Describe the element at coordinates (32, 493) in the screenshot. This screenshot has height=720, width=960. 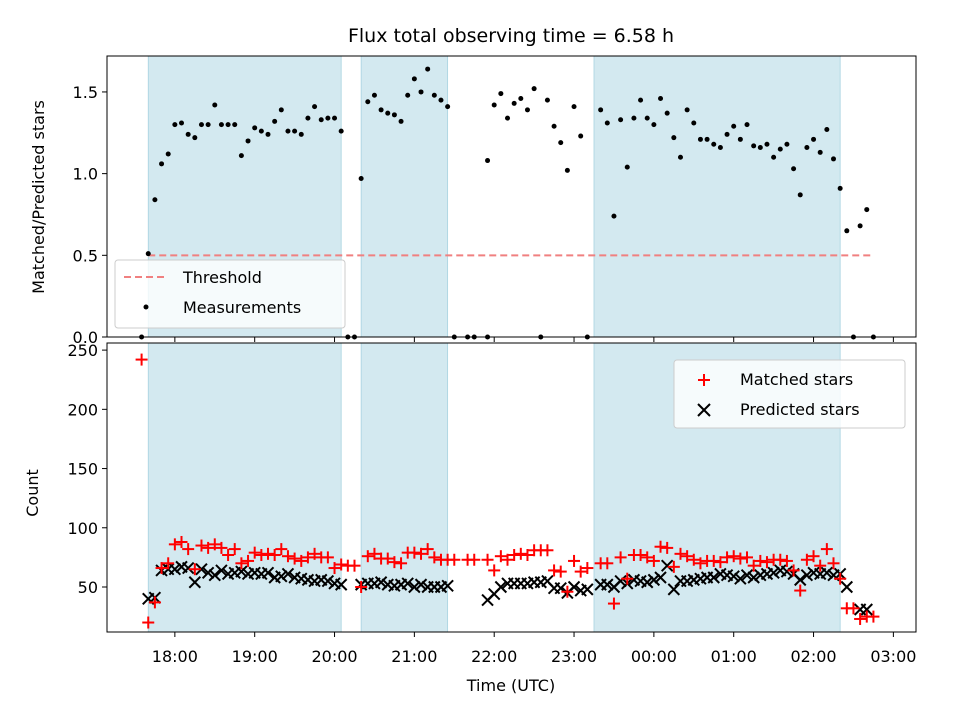
I see `bottom-y-axis-label: Count` at that location.